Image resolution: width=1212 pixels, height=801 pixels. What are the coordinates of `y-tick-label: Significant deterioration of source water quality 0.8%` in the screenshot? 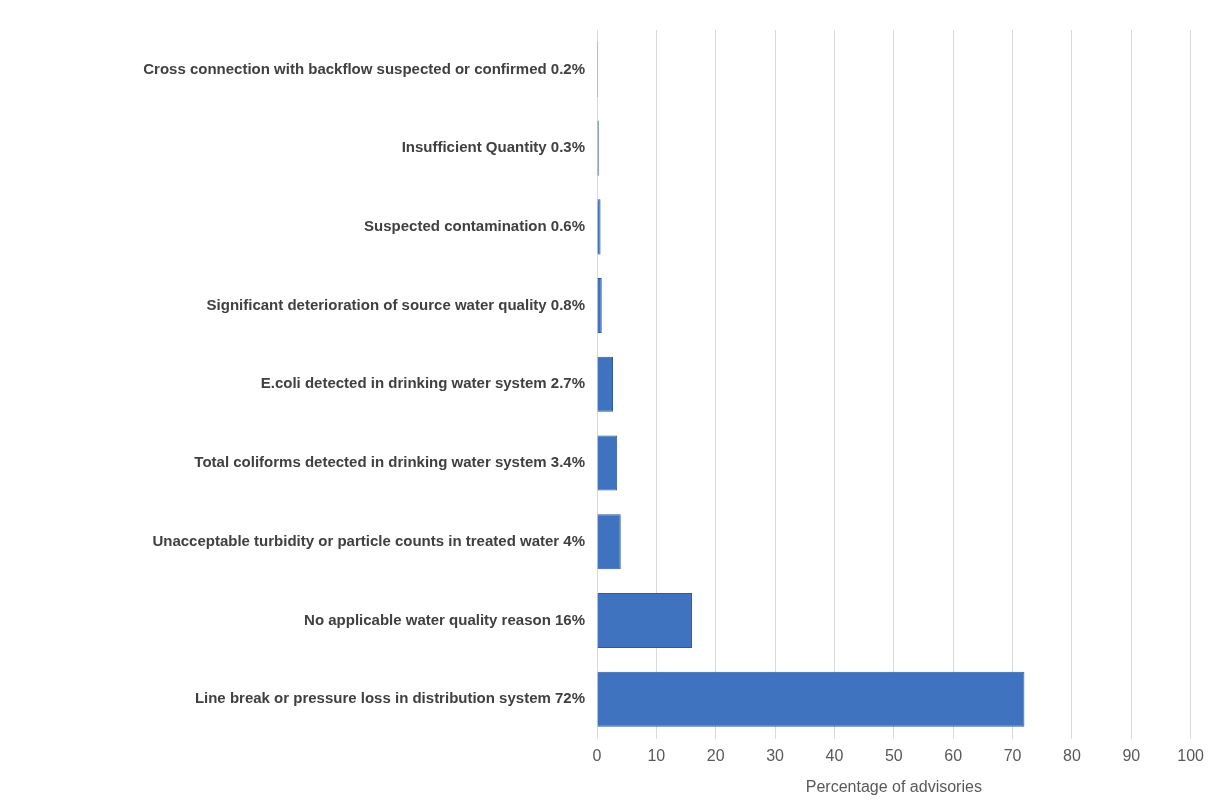 It's located at (395, 304).